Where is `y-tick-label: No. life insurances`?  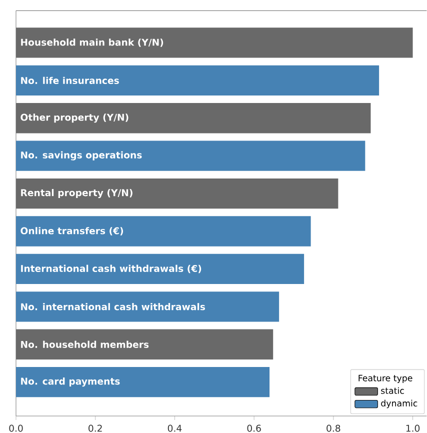
y-tick-label: No. life insurances is located at coordinates (70, 80).